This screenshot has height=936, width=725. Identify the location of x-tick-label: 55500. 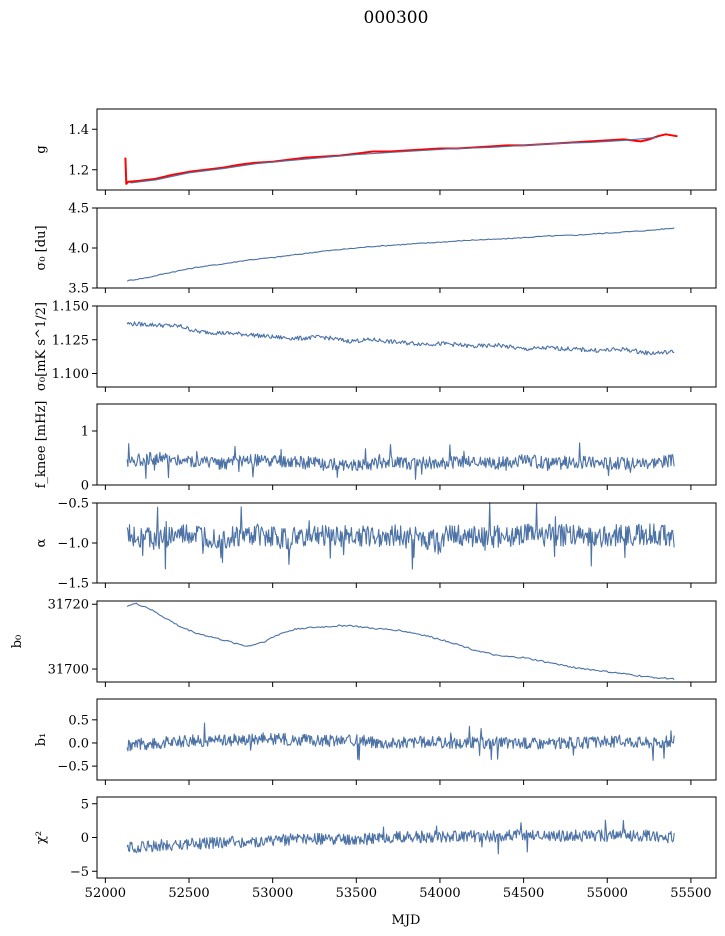
(690, 893).